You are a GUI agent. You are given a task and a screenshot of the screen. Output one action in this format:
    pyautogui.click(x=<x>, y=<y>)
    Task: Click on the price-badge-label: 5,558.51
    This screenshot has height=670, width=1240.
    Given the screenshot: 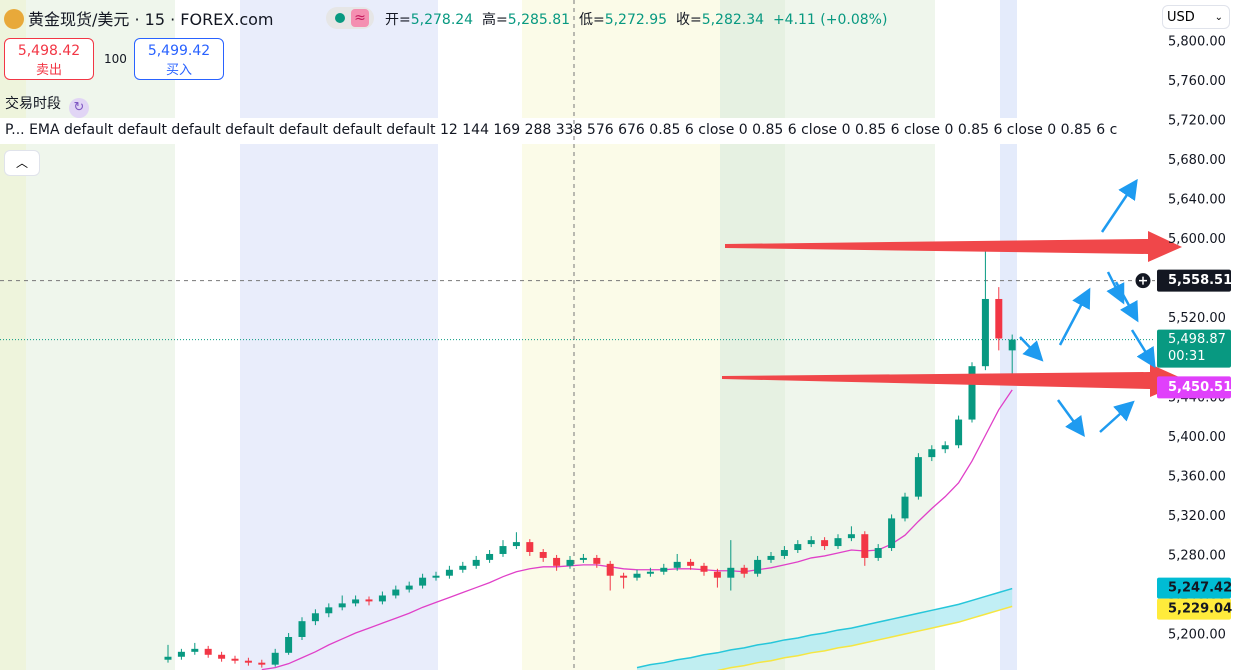 What is the action you would take?
    pyautogui.click(x=1200, y=280)
    